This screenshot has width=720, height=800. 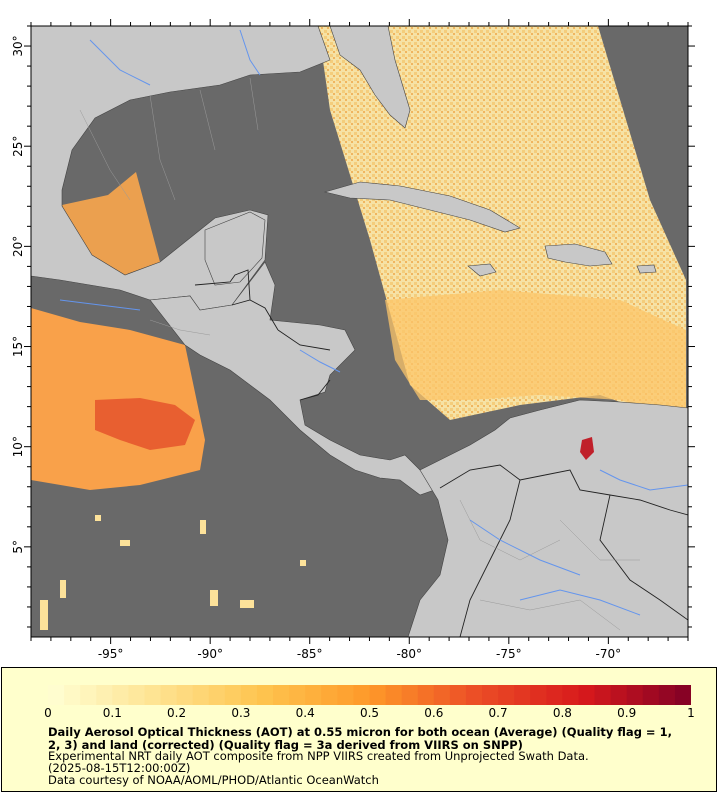 What do you see at coordinates (48, 713) in the screenshot?
I see `colorbar-label: 0` at bounding box center [48, 713].